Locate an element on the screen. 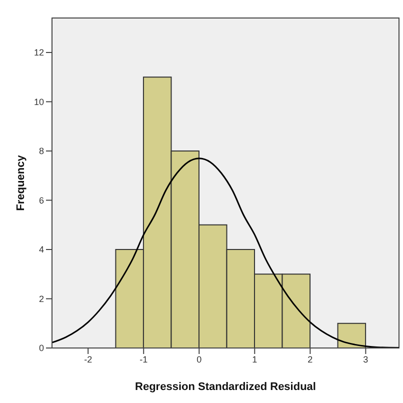 This screenshot has width=403, height=403. x-tick-label: -1 is located at coordinates (144, 359).